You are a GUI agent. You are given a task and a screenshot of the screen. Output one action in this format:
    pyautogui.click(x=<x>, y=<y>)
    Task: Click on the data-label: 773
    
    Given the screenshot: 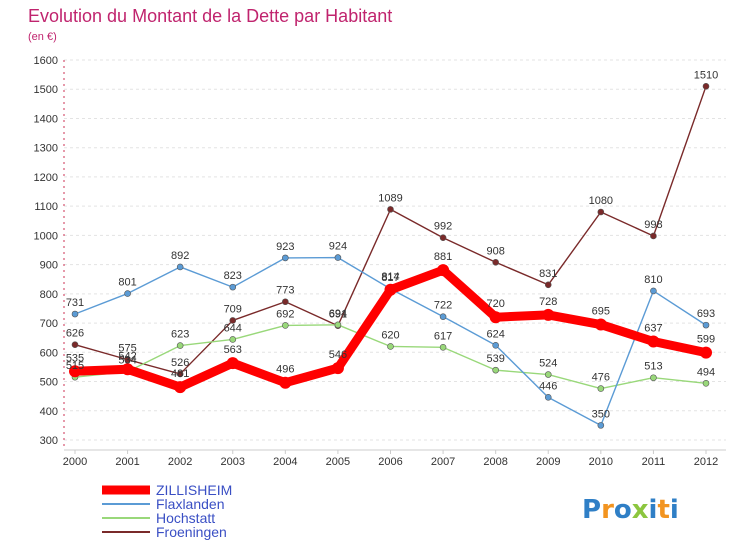 What is the action you would take?
    pyautogui.click(x=285, y=291)
    